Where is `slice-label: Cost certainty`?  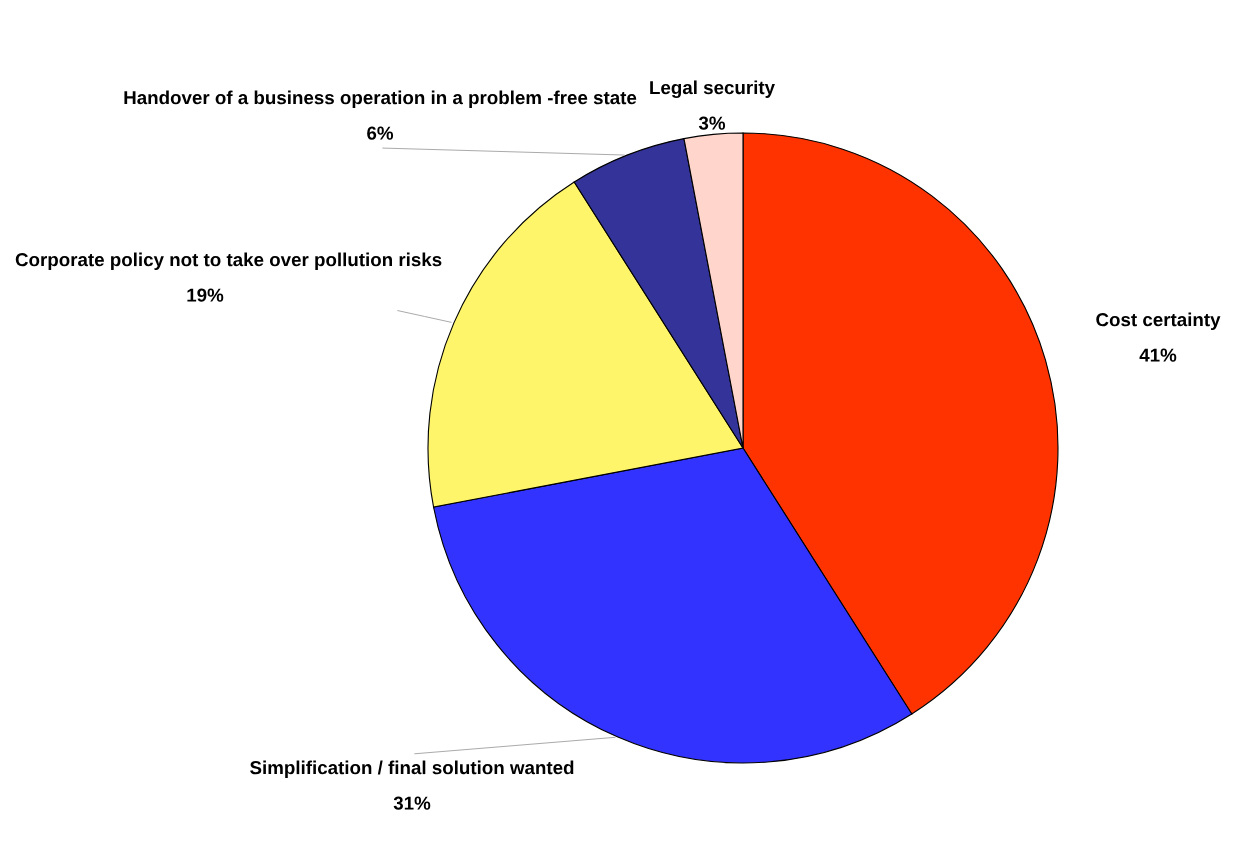
slice-label: Cost certainty is located at coordinates (1158, 321).